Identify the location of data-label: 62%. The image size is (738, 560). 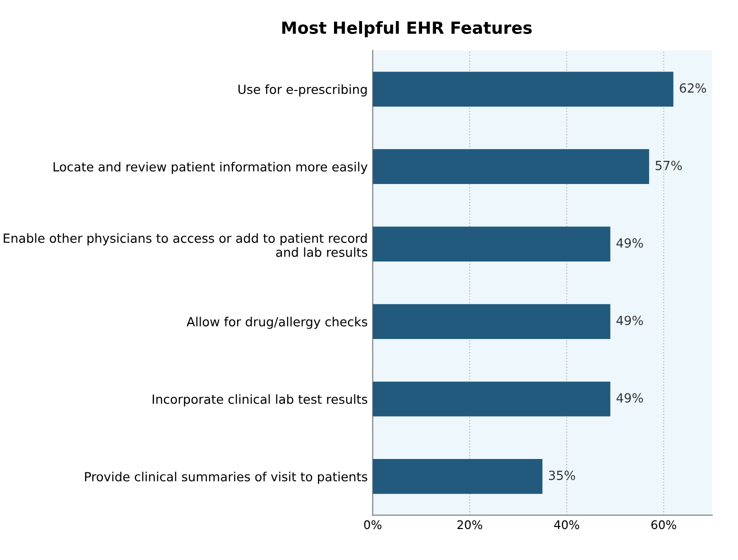
(693, 88).